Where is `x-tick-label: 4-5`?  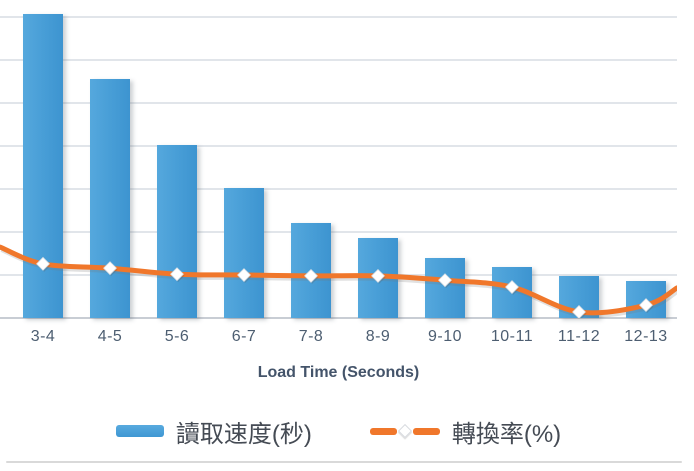
x-tick-label: 4-5 is located at coordinates (110, 336).